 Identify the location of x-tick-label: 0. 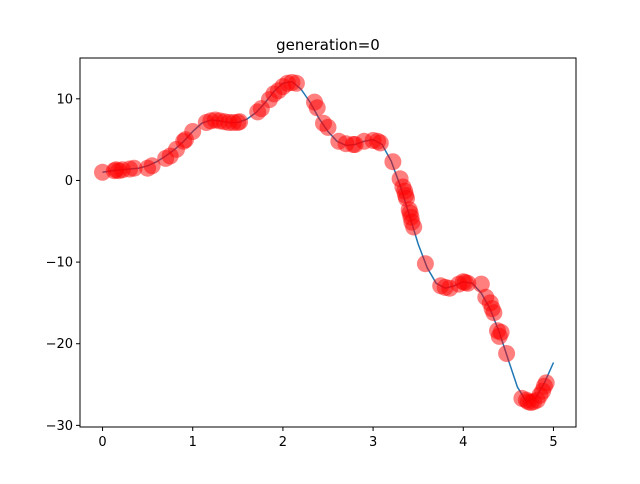
(102, 442).